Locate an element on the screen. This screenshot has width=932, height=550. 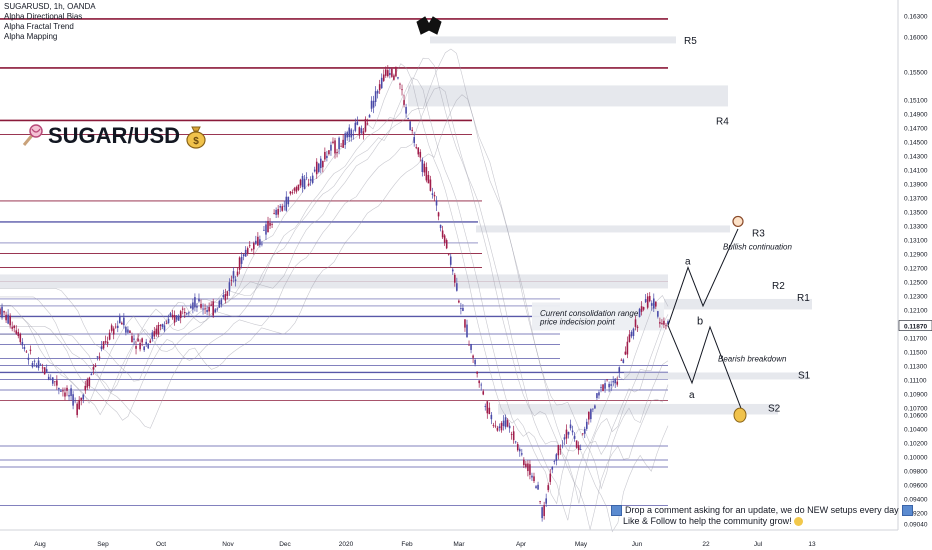
lollipop-icon is located at coordinates (32, 135).